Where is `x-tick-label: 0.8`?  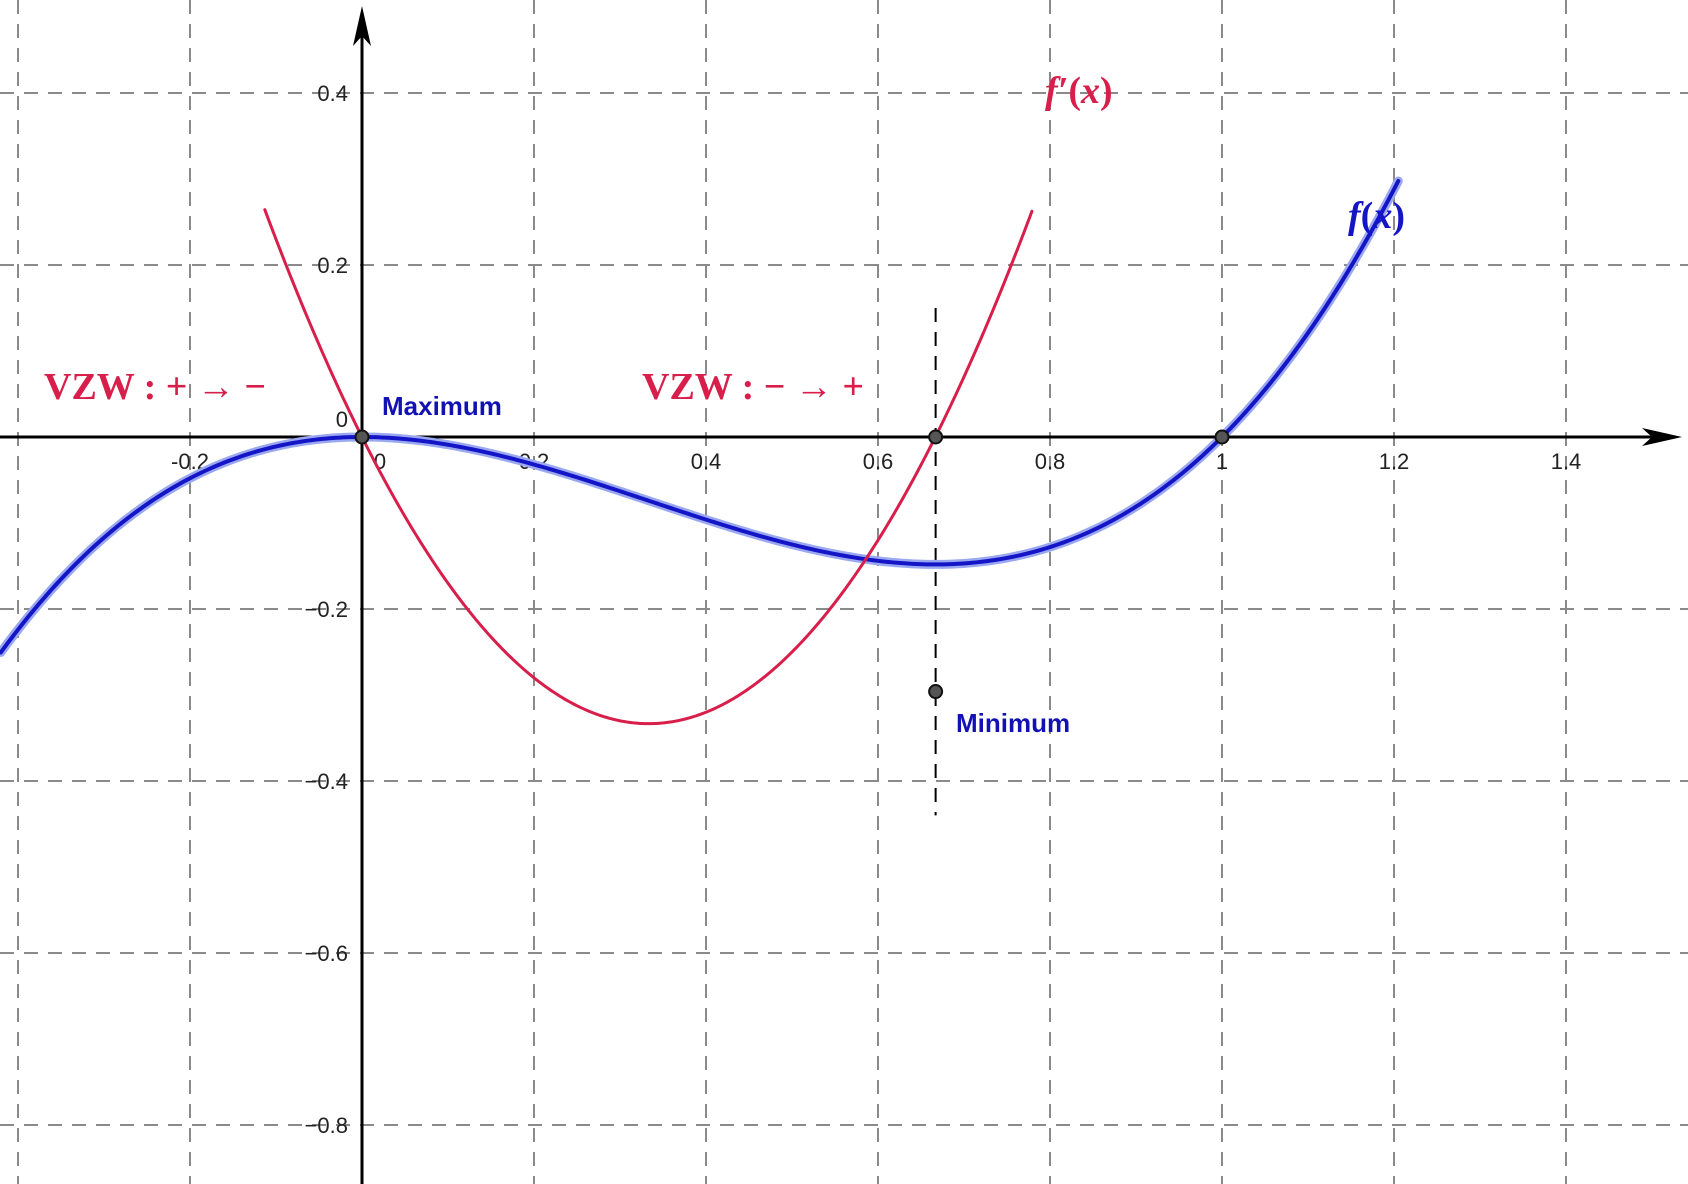
x-tick-label: 0.8 is located at coordinates (1050, 461).